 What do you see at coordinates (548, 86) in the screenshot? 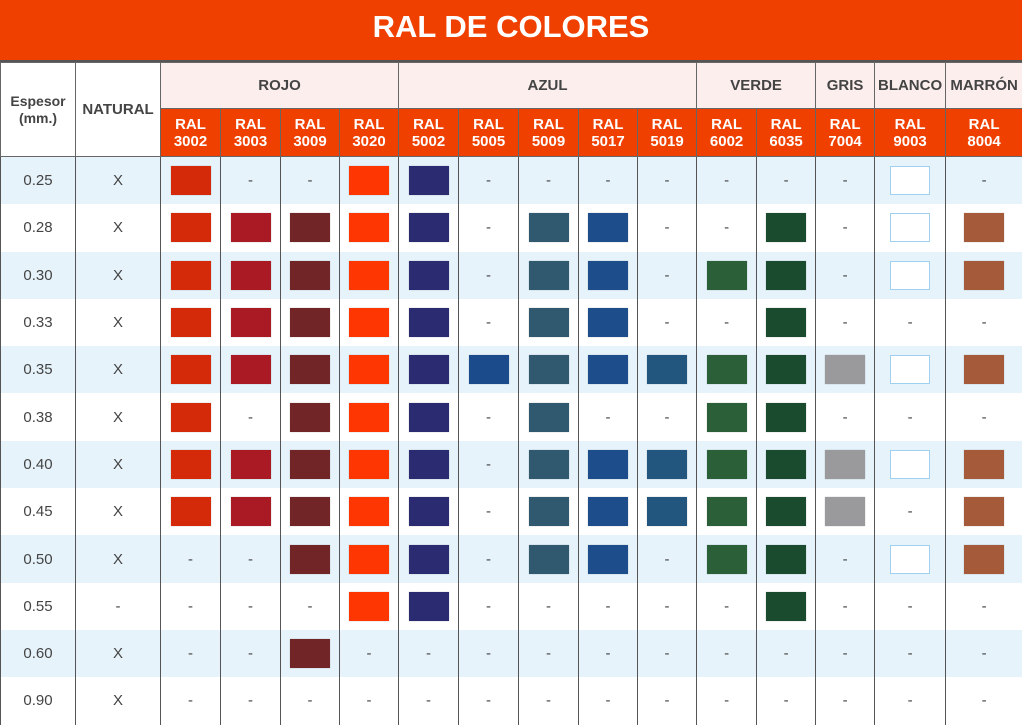
I see `group-header-azul: AZUL` at bounding box center [548, 86].